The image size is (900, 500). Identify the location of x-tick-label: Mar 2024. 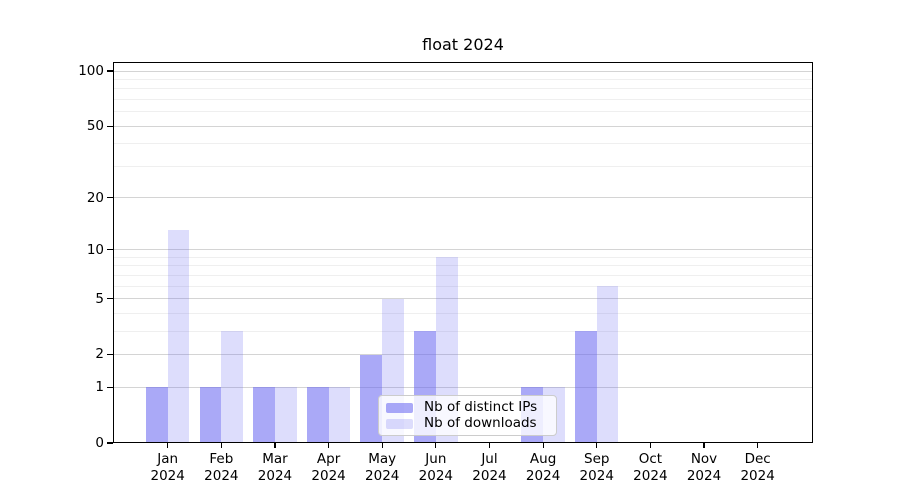
(275, 468).